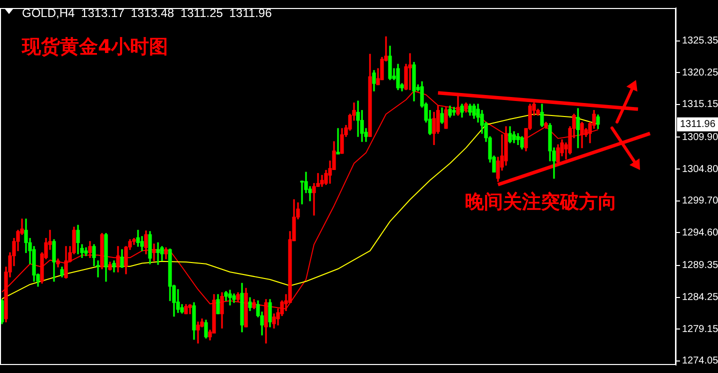 The width and height of the screenshot is (718, 373). What do you see at coordinates (700, 41) in the screenshot?
I see `y-tick-label: 1325.35` at bounding box center [700, 41].